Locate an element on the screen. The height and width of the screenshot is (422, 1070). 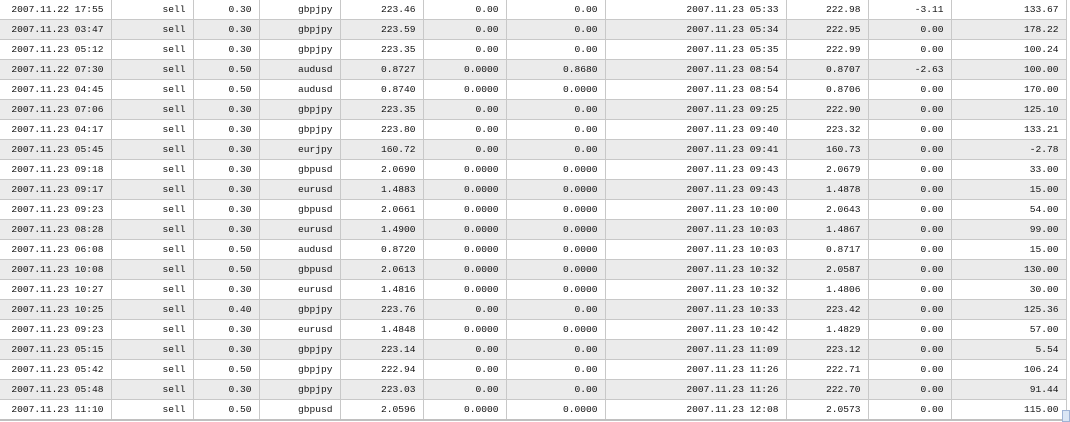
profit-cell: 125.36 is located at coordinates (1009, 309).